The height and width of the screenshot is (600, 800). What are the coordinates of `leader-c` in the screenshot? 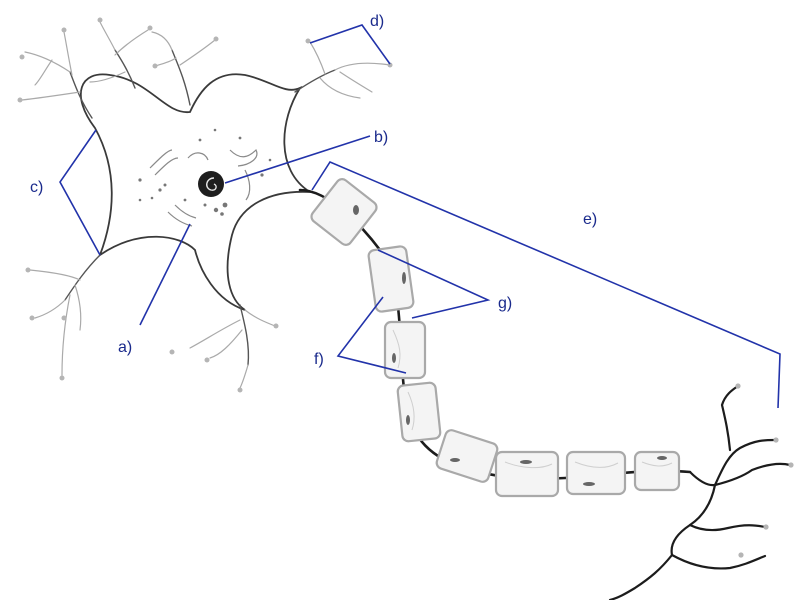 It's located at (80, 192).